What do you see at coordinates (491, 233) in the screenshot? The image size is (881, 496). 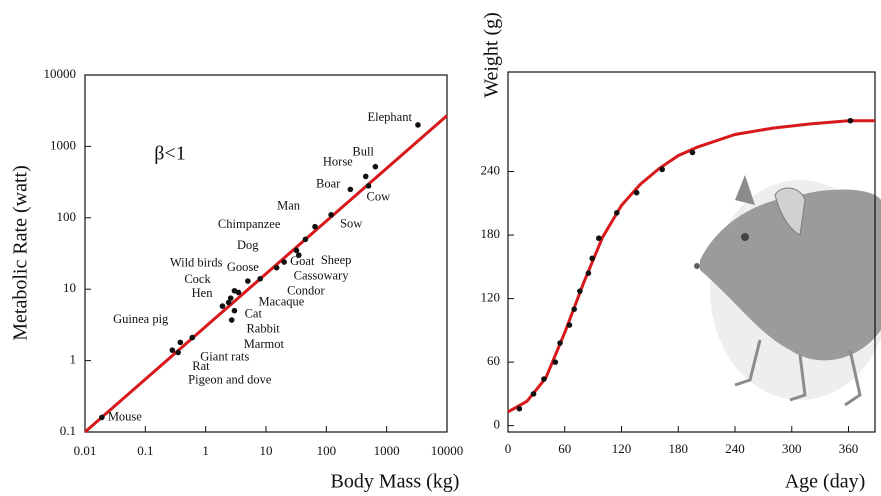 I see `y-tick-label: 180` at bounding box center [491, 233].